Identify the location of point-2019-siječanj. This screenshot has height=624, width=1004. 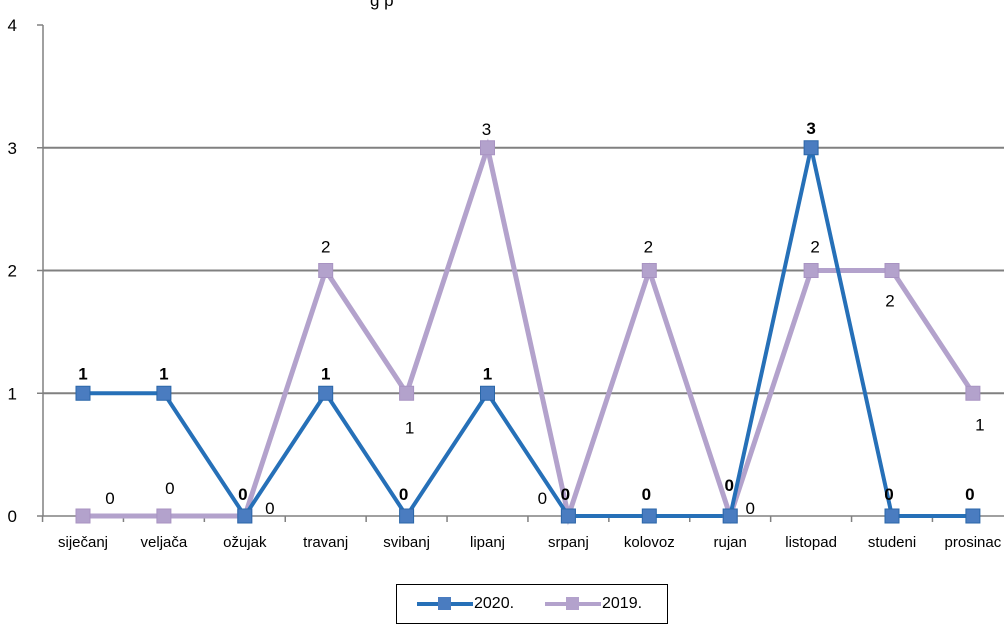
(83, 516).